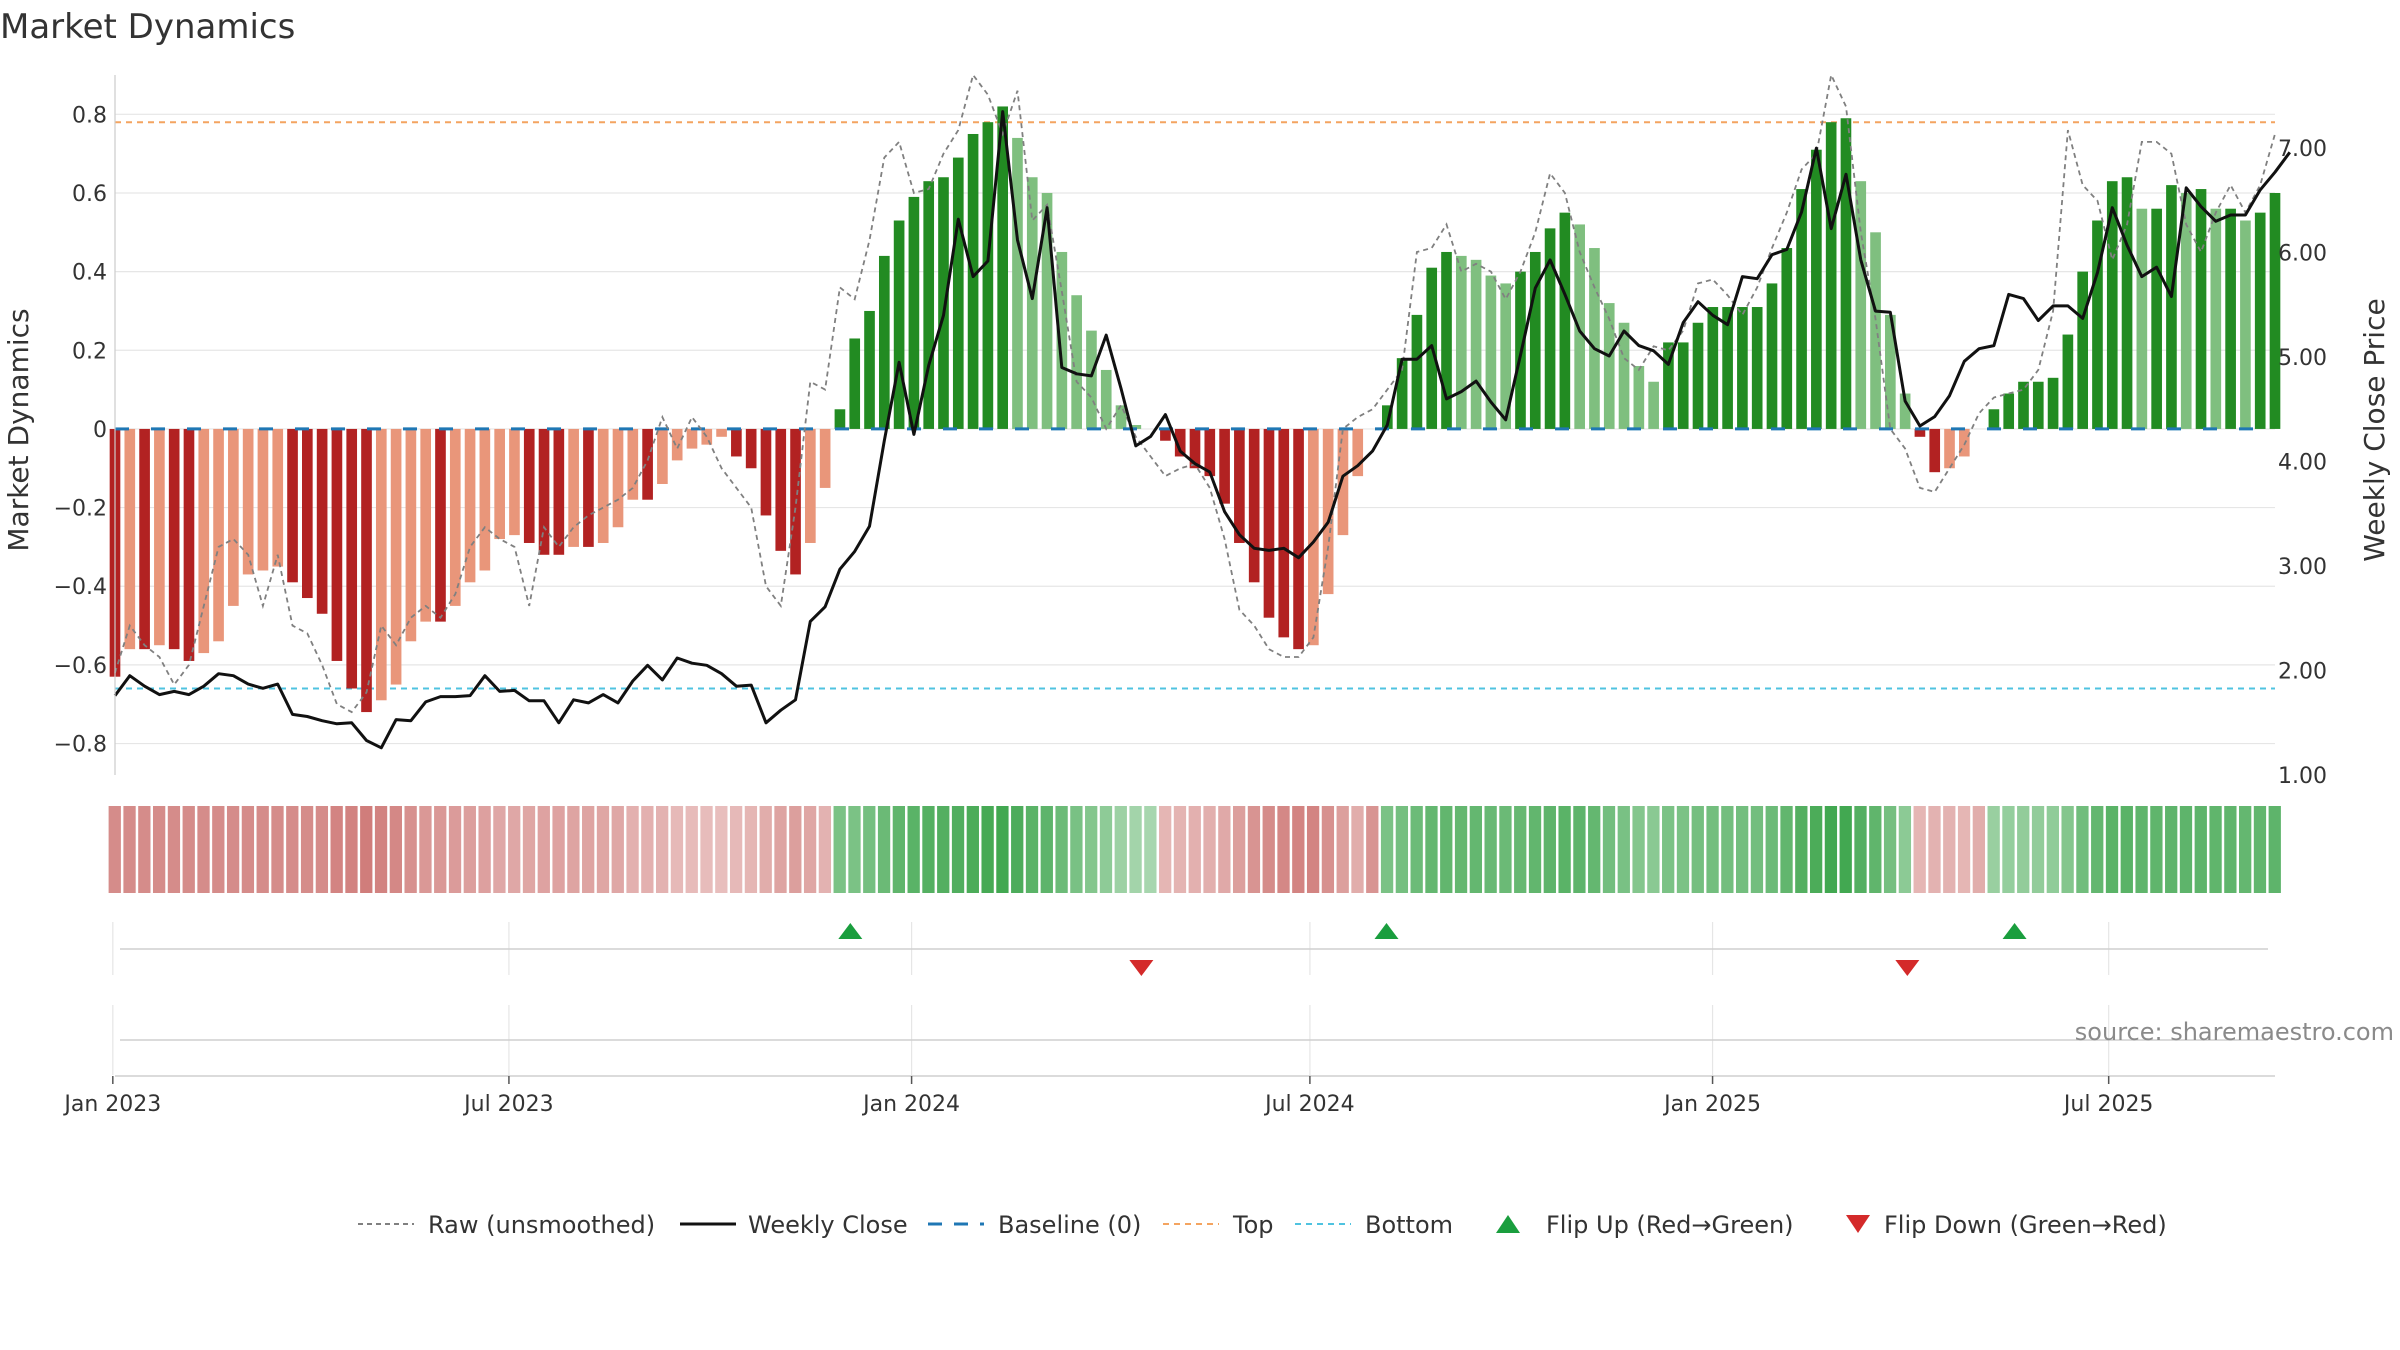 Image resolution: width=2400 pixels, height=1350 pixels. I want to click on flip-up-marker, so click(2014, 931).